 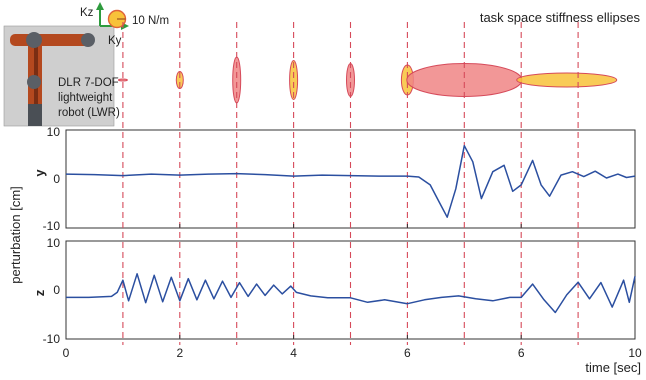 I want to click on robot-caption: DLR 7-DOF lightweight robot (LWR), so click(x=89, y=98).